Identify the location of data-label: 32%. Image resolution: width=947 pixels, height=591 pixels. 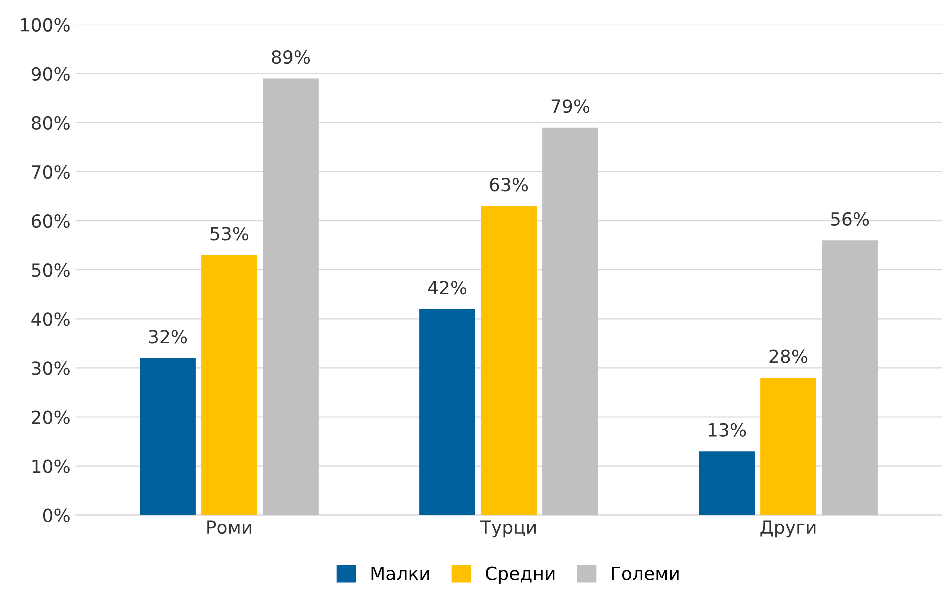
(168, 337).